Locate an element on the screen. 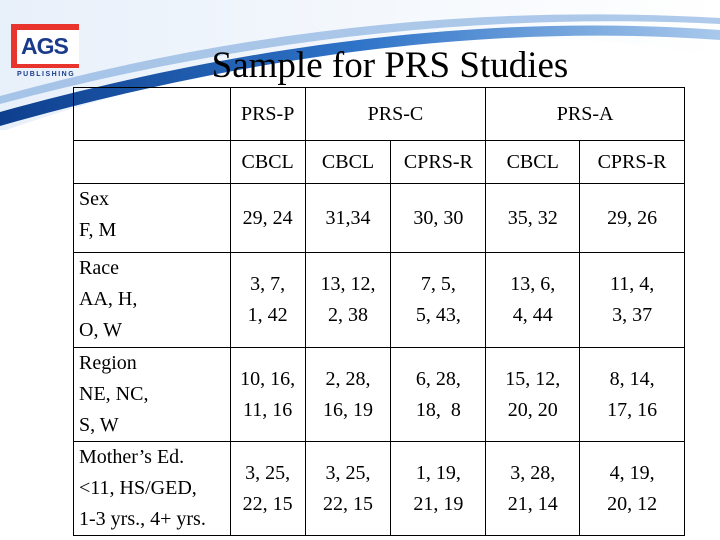 This screenshot has width=720, height=540. cell-line: 29, 24 is located at coordinates (267, 217).